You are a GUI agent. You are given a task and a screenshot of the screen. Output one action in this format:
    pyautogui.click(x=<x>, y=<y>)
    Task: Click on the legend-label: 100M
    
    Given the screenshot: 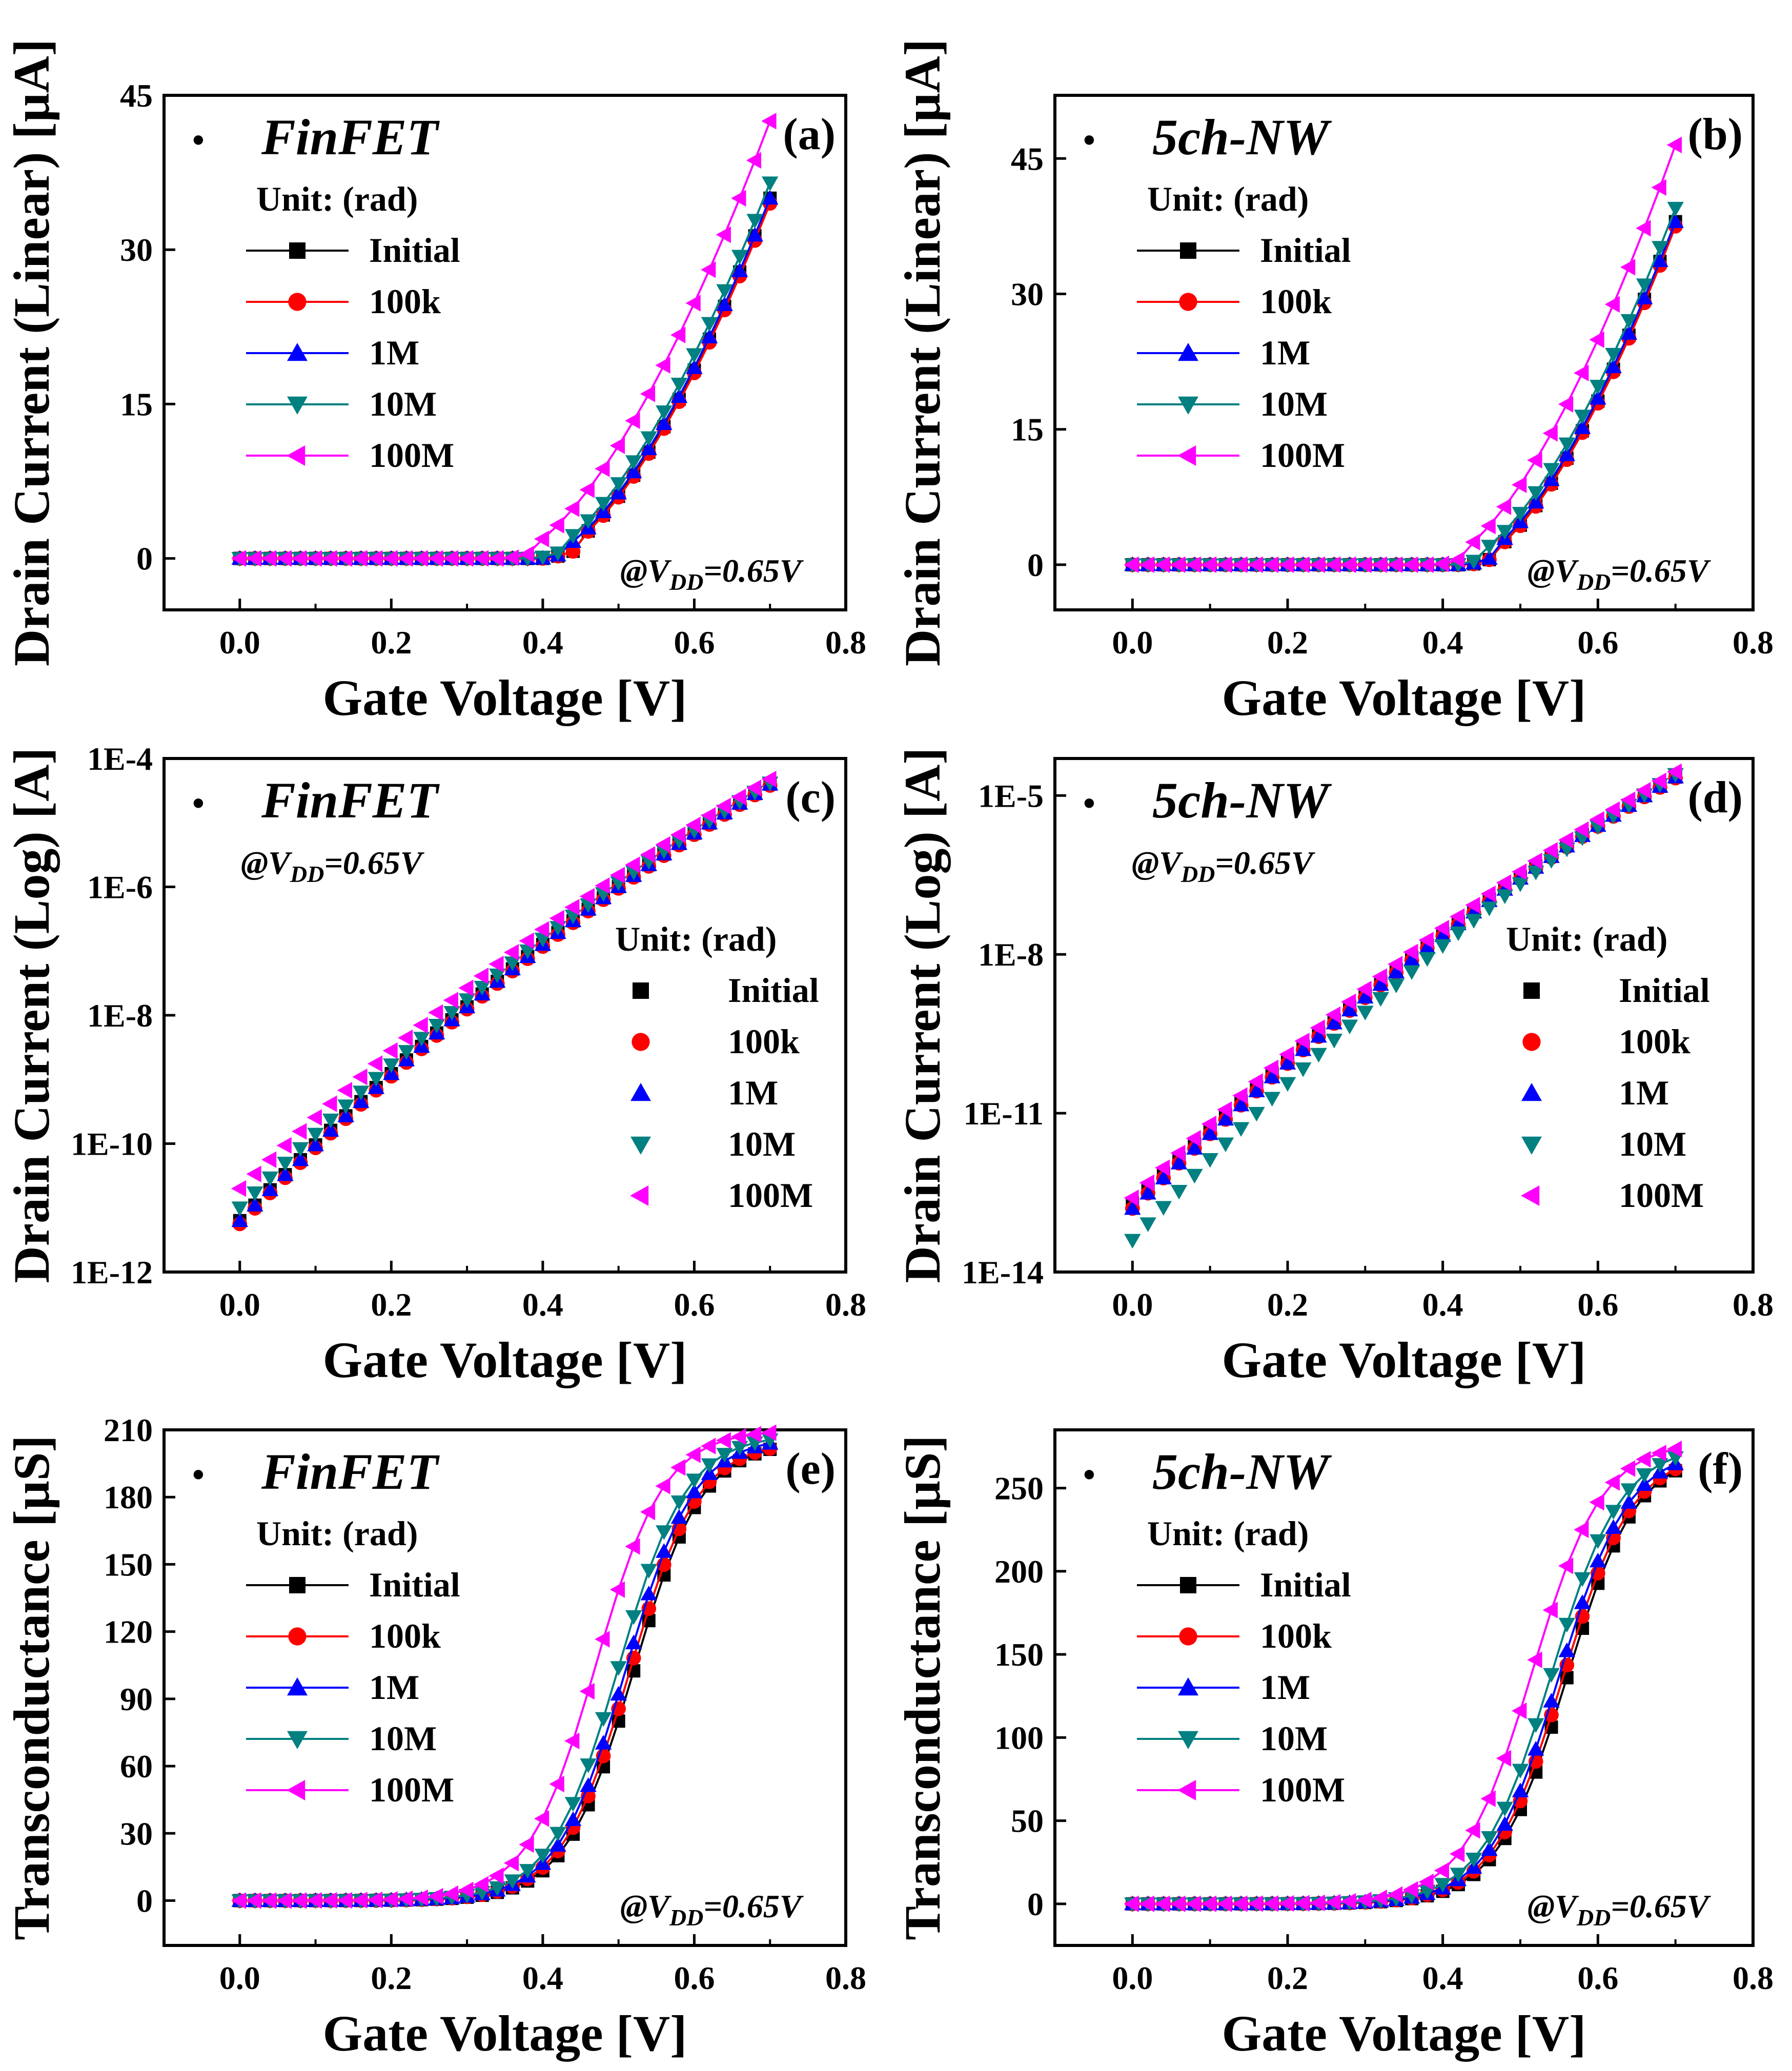 What is the action you would take?
    pyautogui.click(x=771, y=1195)
    